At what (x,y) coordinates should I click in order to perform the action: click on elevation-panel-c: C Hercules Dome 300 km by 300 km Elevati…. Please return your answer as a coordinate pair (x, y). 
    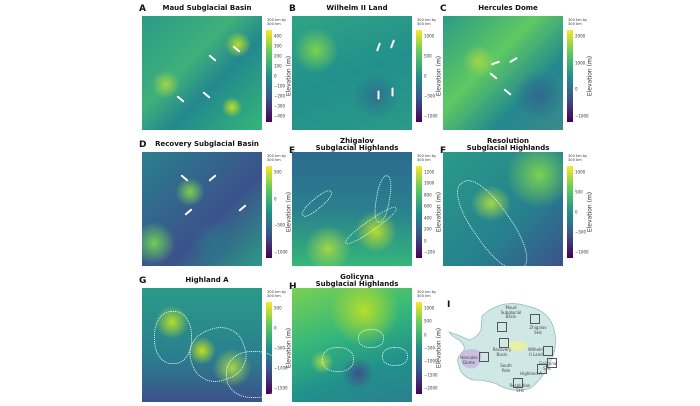
    Looking at the image, I should click on (525, 68).